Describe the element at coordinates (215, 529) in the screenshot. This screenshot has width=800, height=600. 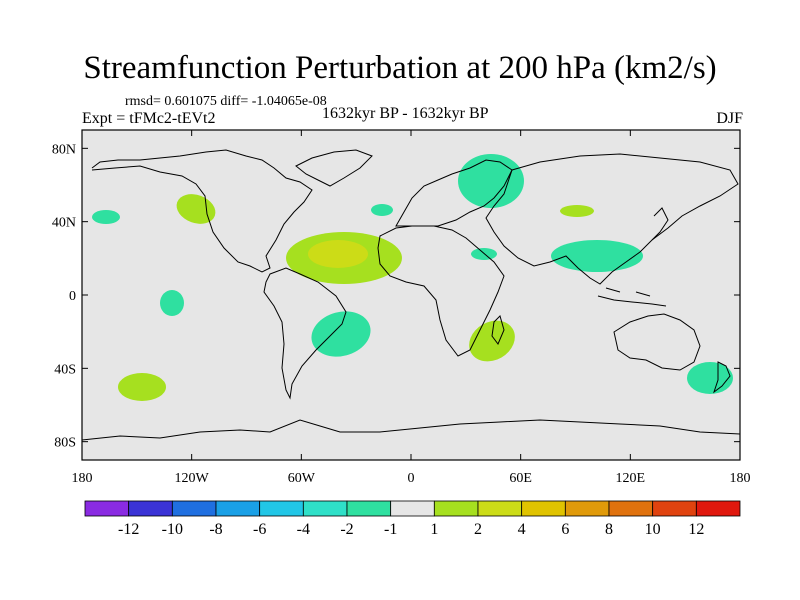
I see `colorbar-label: -8` at that location.